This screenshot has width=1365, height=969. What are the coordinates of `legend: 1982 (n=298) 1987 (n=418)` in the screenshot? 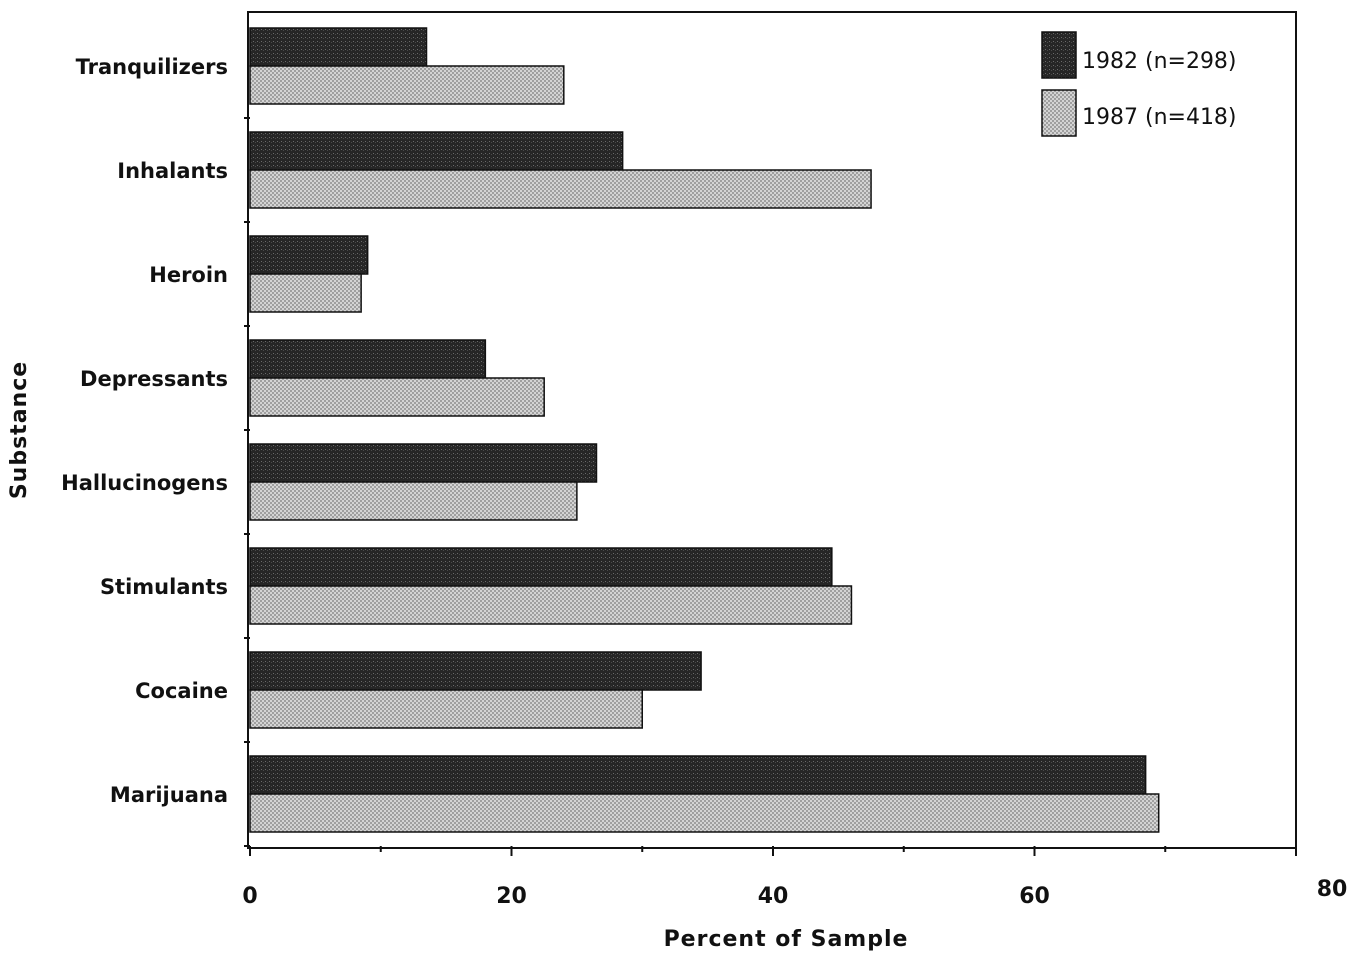 It's located at (1139, 84).